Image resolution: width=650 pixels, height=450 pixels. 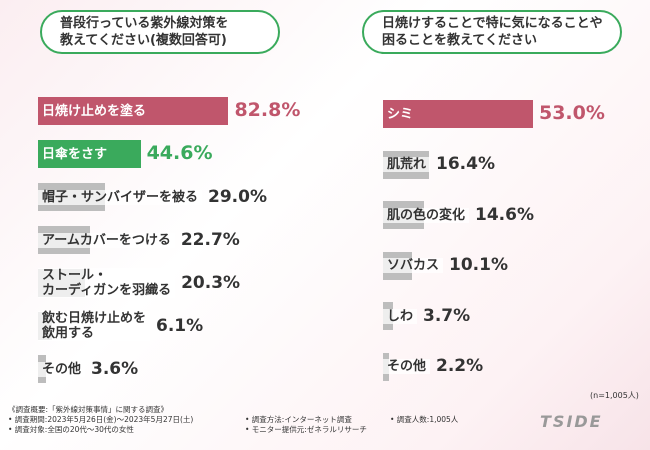 I want to click on category-label: ソバカス, so click(x=413, y=265).